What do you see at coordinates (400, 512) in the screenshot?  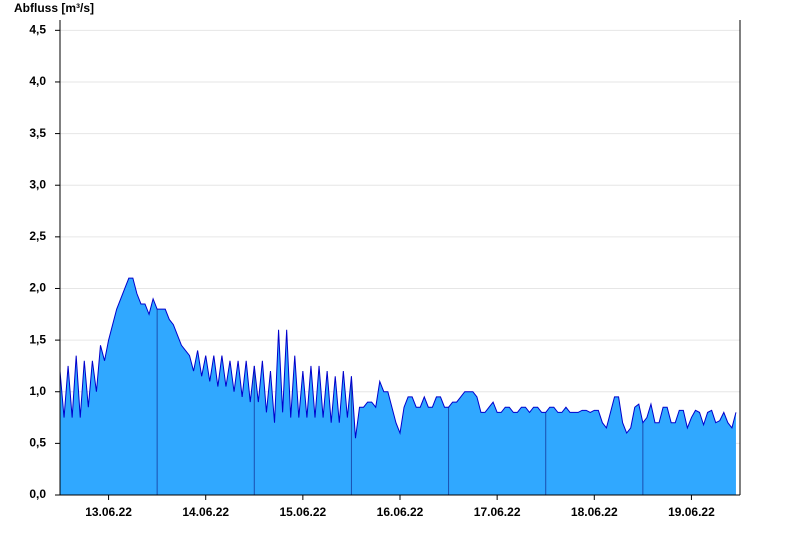 I see `x-tick-label: 16.06.22` at bounding box center [400, 512].